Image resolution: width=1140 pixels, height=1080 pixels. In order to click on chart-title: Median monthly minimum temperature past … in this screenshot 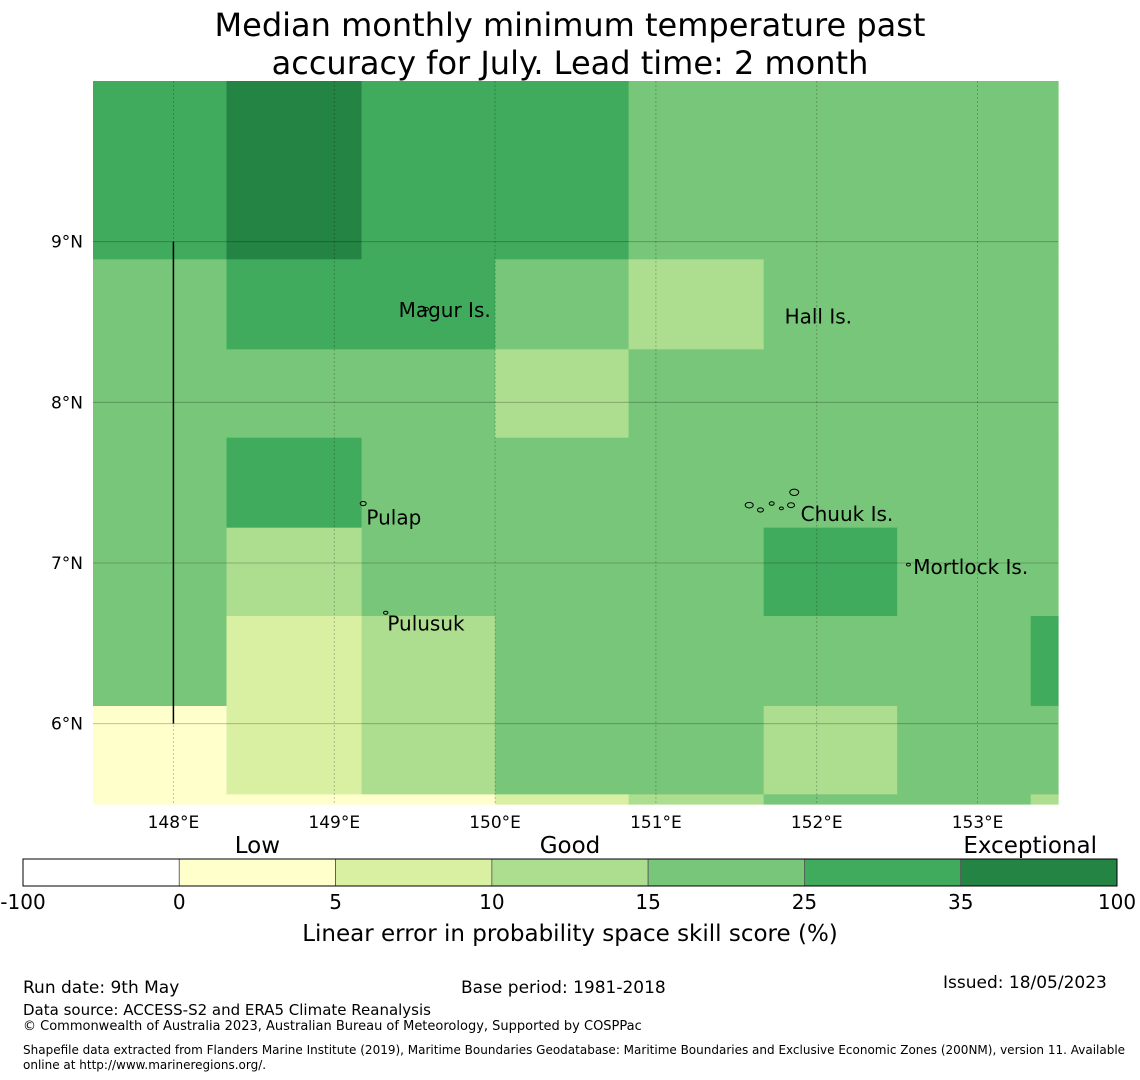, I will do `click(570, 44)`.